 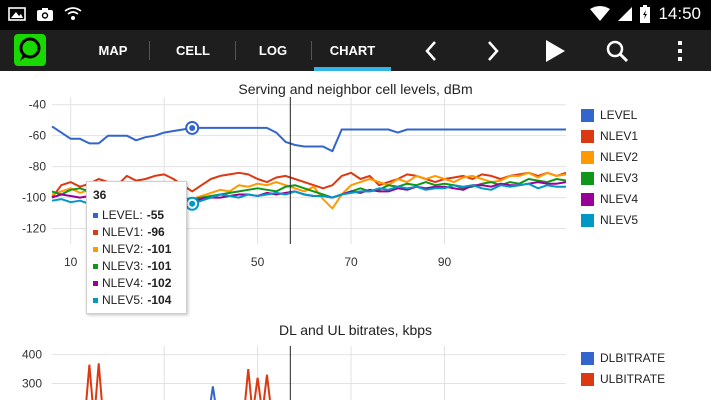 I want to click on tooltip-series-value: -55, so click(x=155, y=215).